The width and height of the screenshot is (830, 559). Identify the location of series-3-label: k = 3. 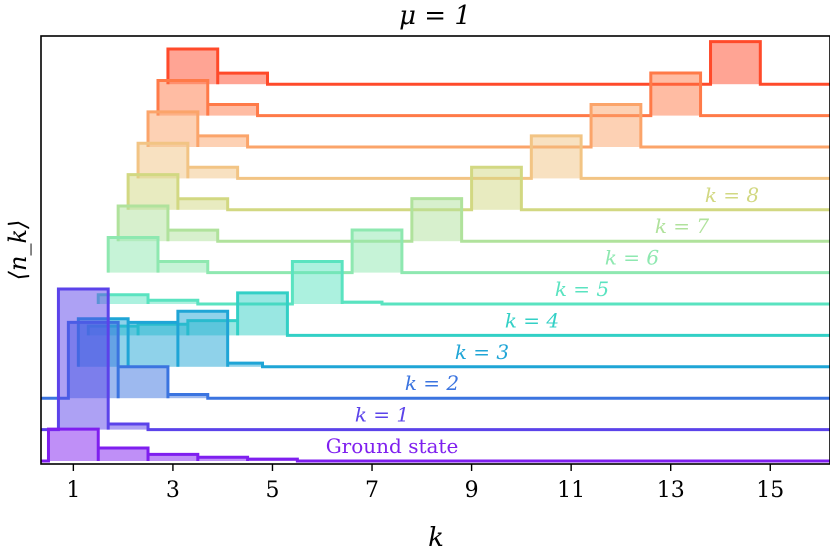
(482, 352).